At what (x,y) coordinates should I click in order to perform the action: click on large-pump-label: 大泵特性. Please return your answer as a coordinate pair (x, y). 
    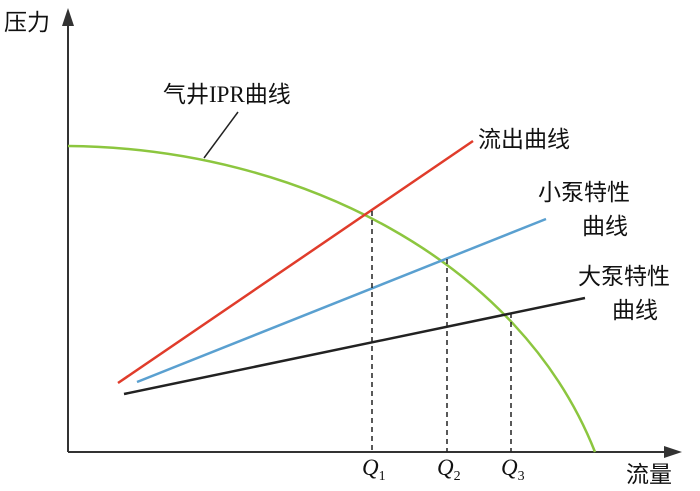
    Looking at the image, I should click on (624, 276).